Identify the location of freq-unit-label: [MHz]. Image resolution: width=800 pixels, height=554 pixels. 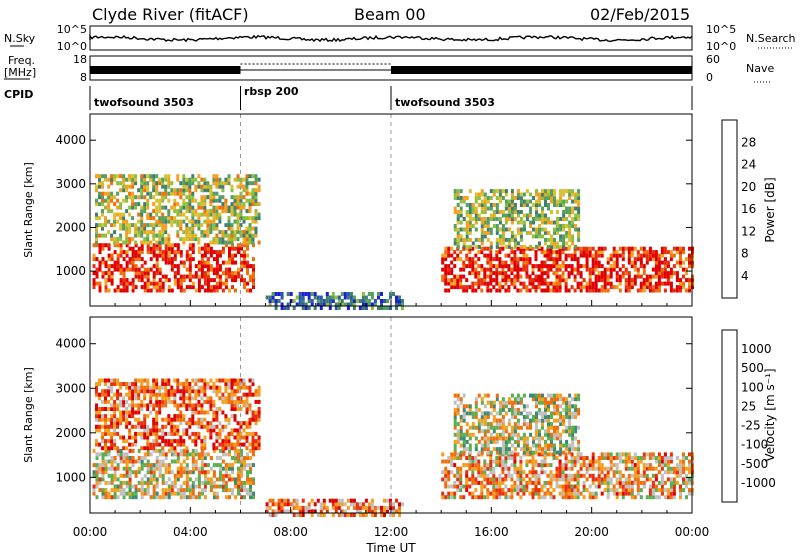
(20, 72).